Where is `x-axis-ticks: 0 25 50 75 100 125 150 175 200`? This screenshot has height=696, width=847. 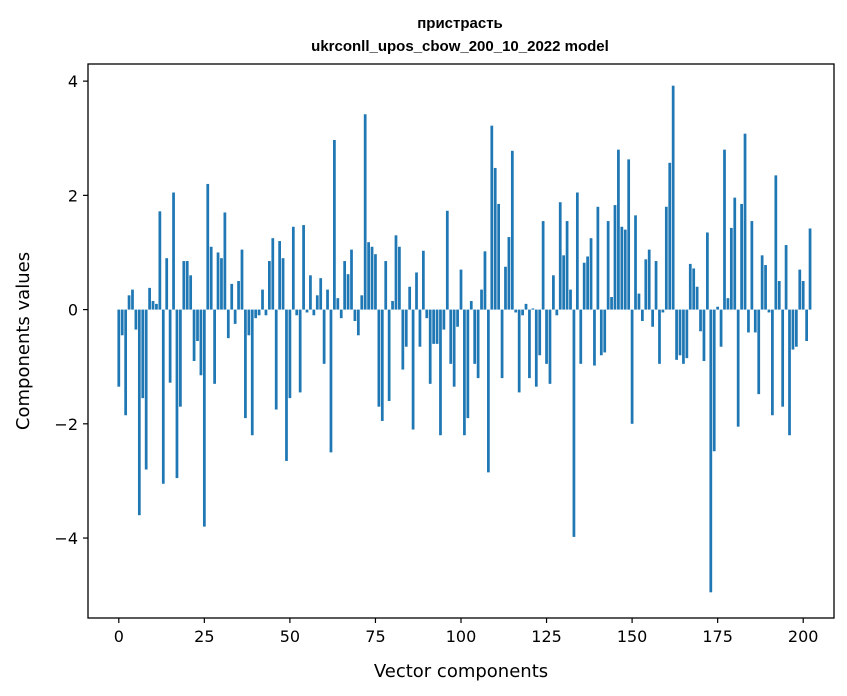 x-axis-ticks: 0 25 50 75 100 125 150 175 200 is located at coordinates (466, 632).